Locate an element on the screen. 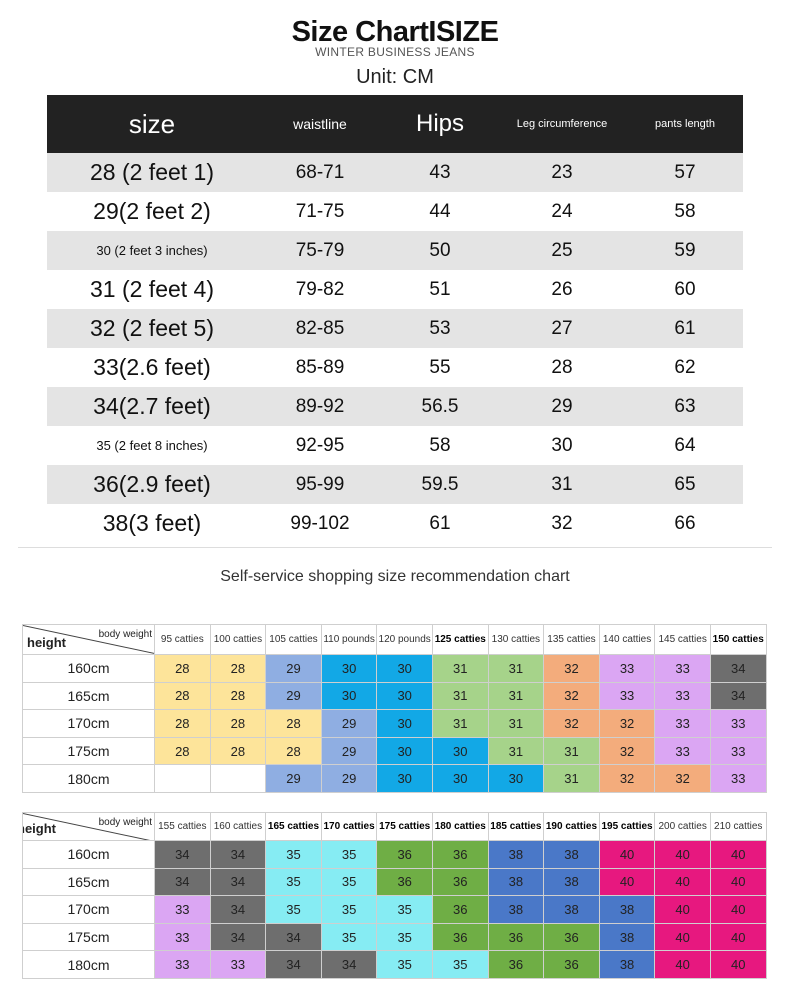  cell-leg-circumference: 32 is located at coordinates (562, 523).